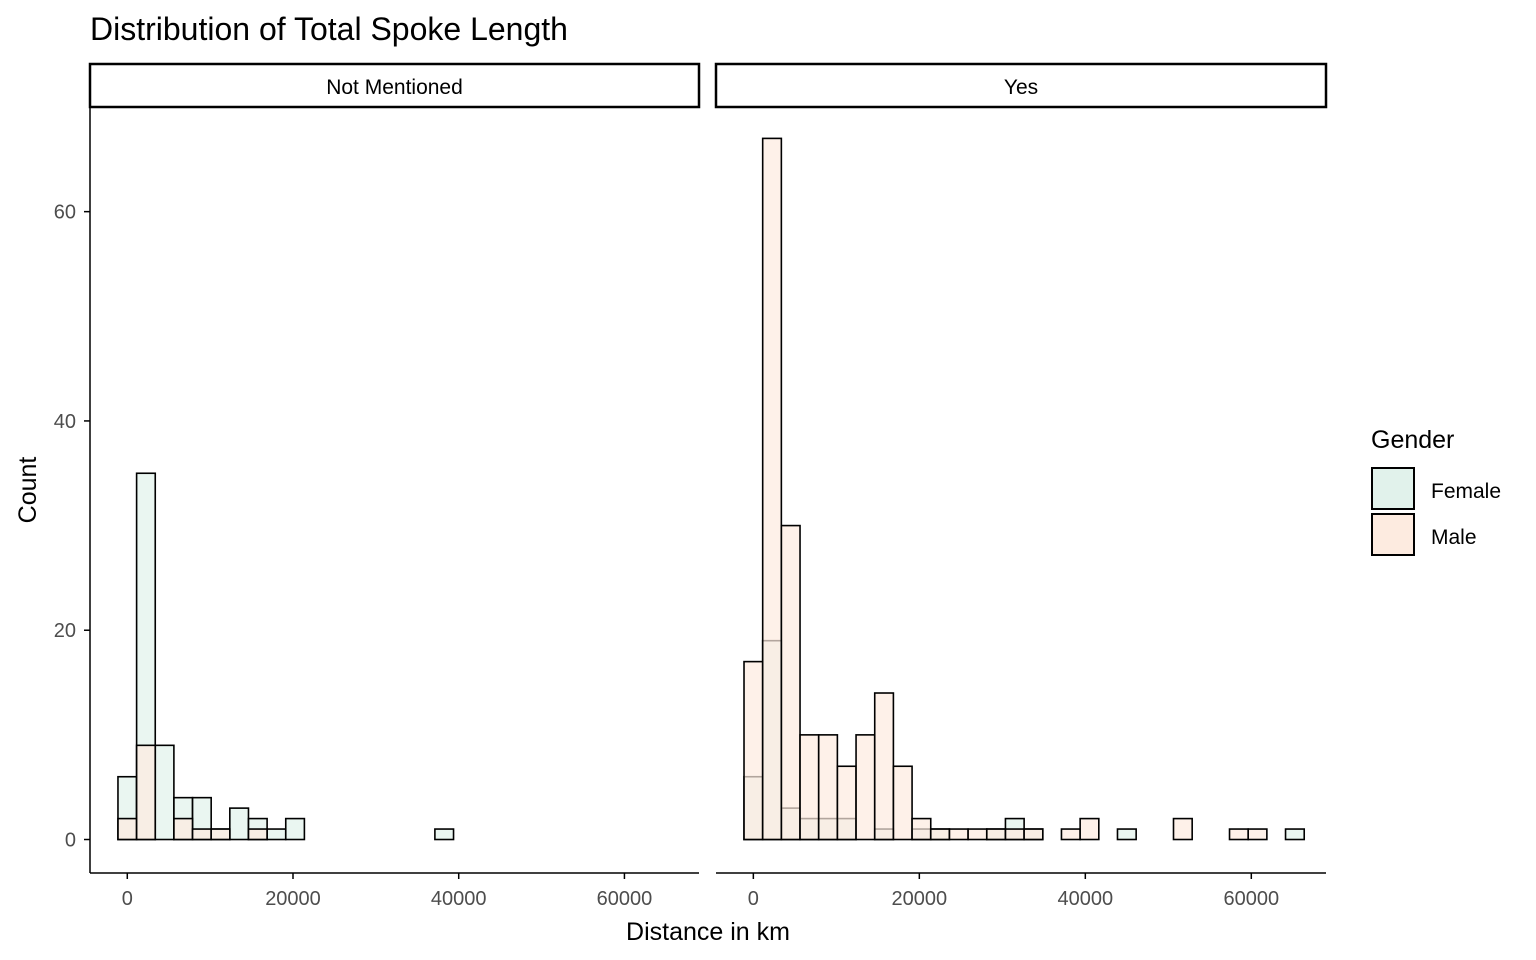 The width and height of the screenshot is (1536, 960). What do you see at coordinates (1393, 534) in the screenshot?
I see `legend-key-male` at bounding box center [1393, 534].